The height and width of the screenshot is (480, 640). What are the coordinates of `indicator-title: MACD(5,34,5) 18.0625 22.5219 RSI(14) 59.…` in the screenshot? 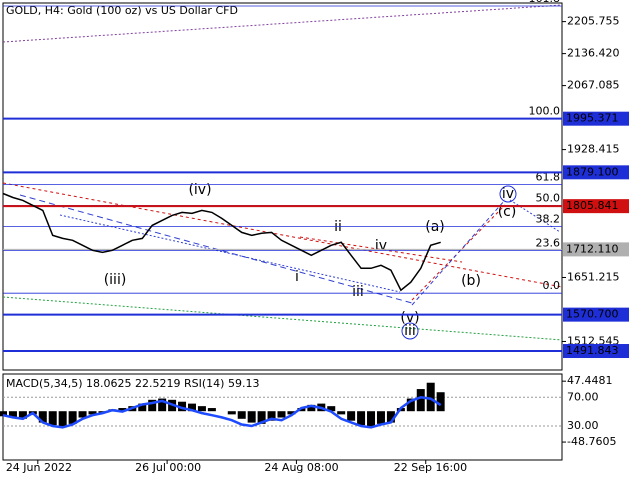 It's located at (132, 383).